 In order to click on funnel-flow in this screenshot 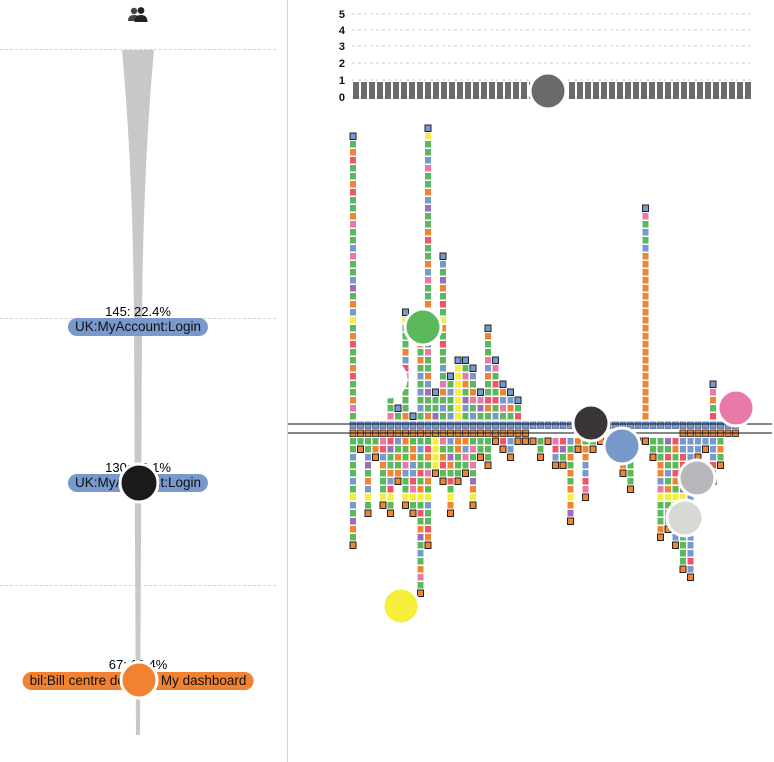, I will do `click(138, 392)`.